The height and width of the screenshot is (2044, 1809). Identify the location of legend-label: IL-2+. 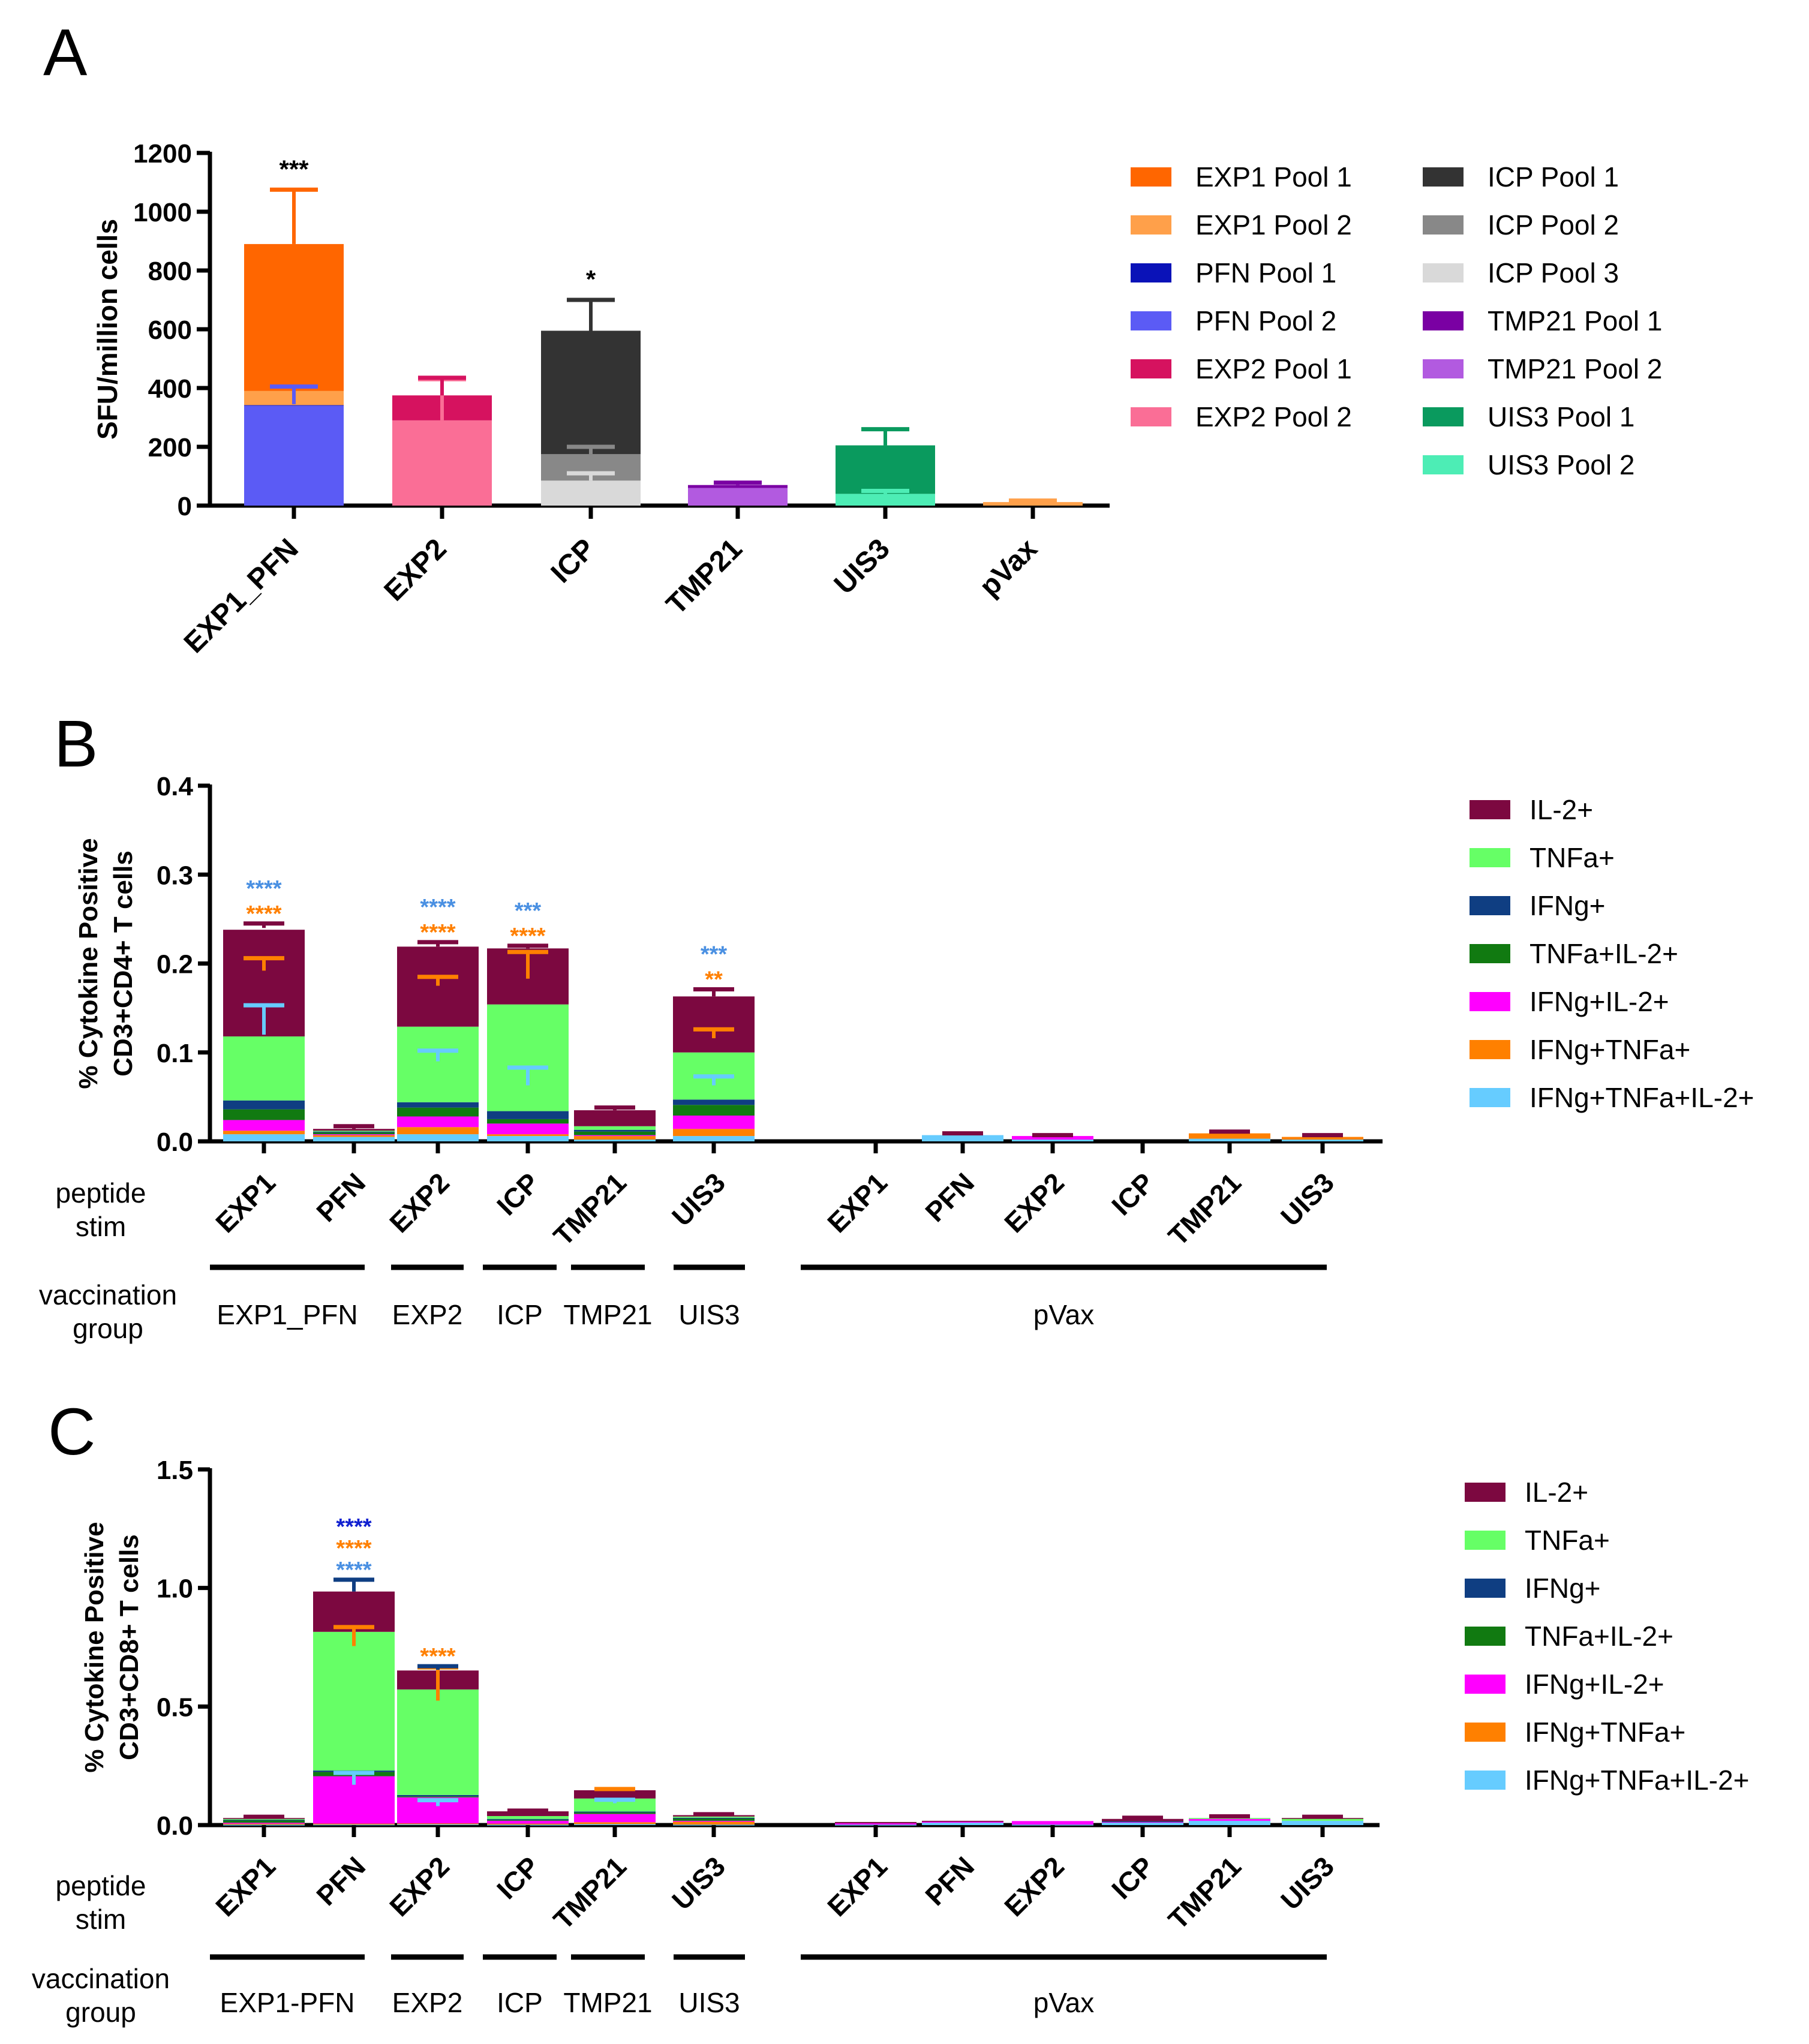
(1561, 809).